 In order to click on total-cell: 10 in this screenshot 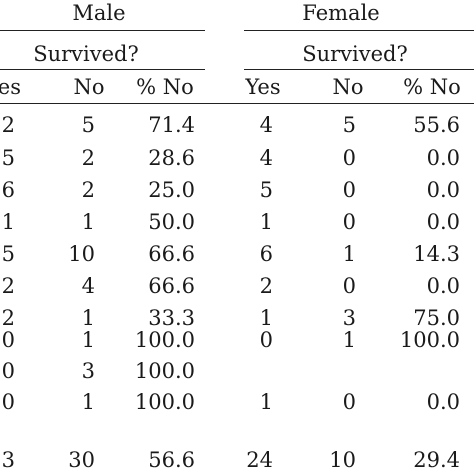, I will do `click(342, 460)`.